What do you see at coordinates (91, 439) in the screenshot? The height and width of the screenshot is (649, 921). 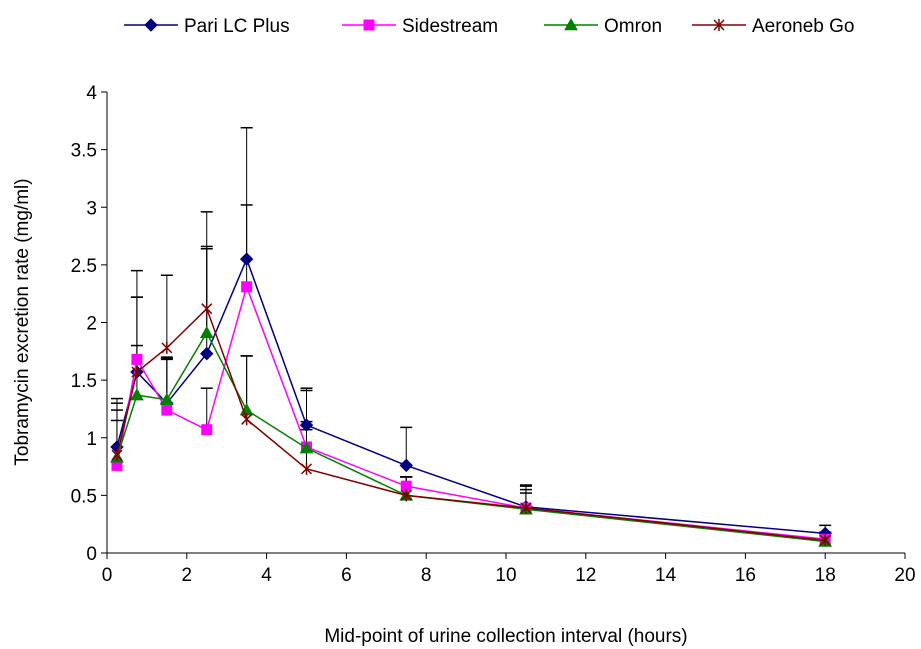 I see `y-tick-label: 1` at bounding box center [91, 439].